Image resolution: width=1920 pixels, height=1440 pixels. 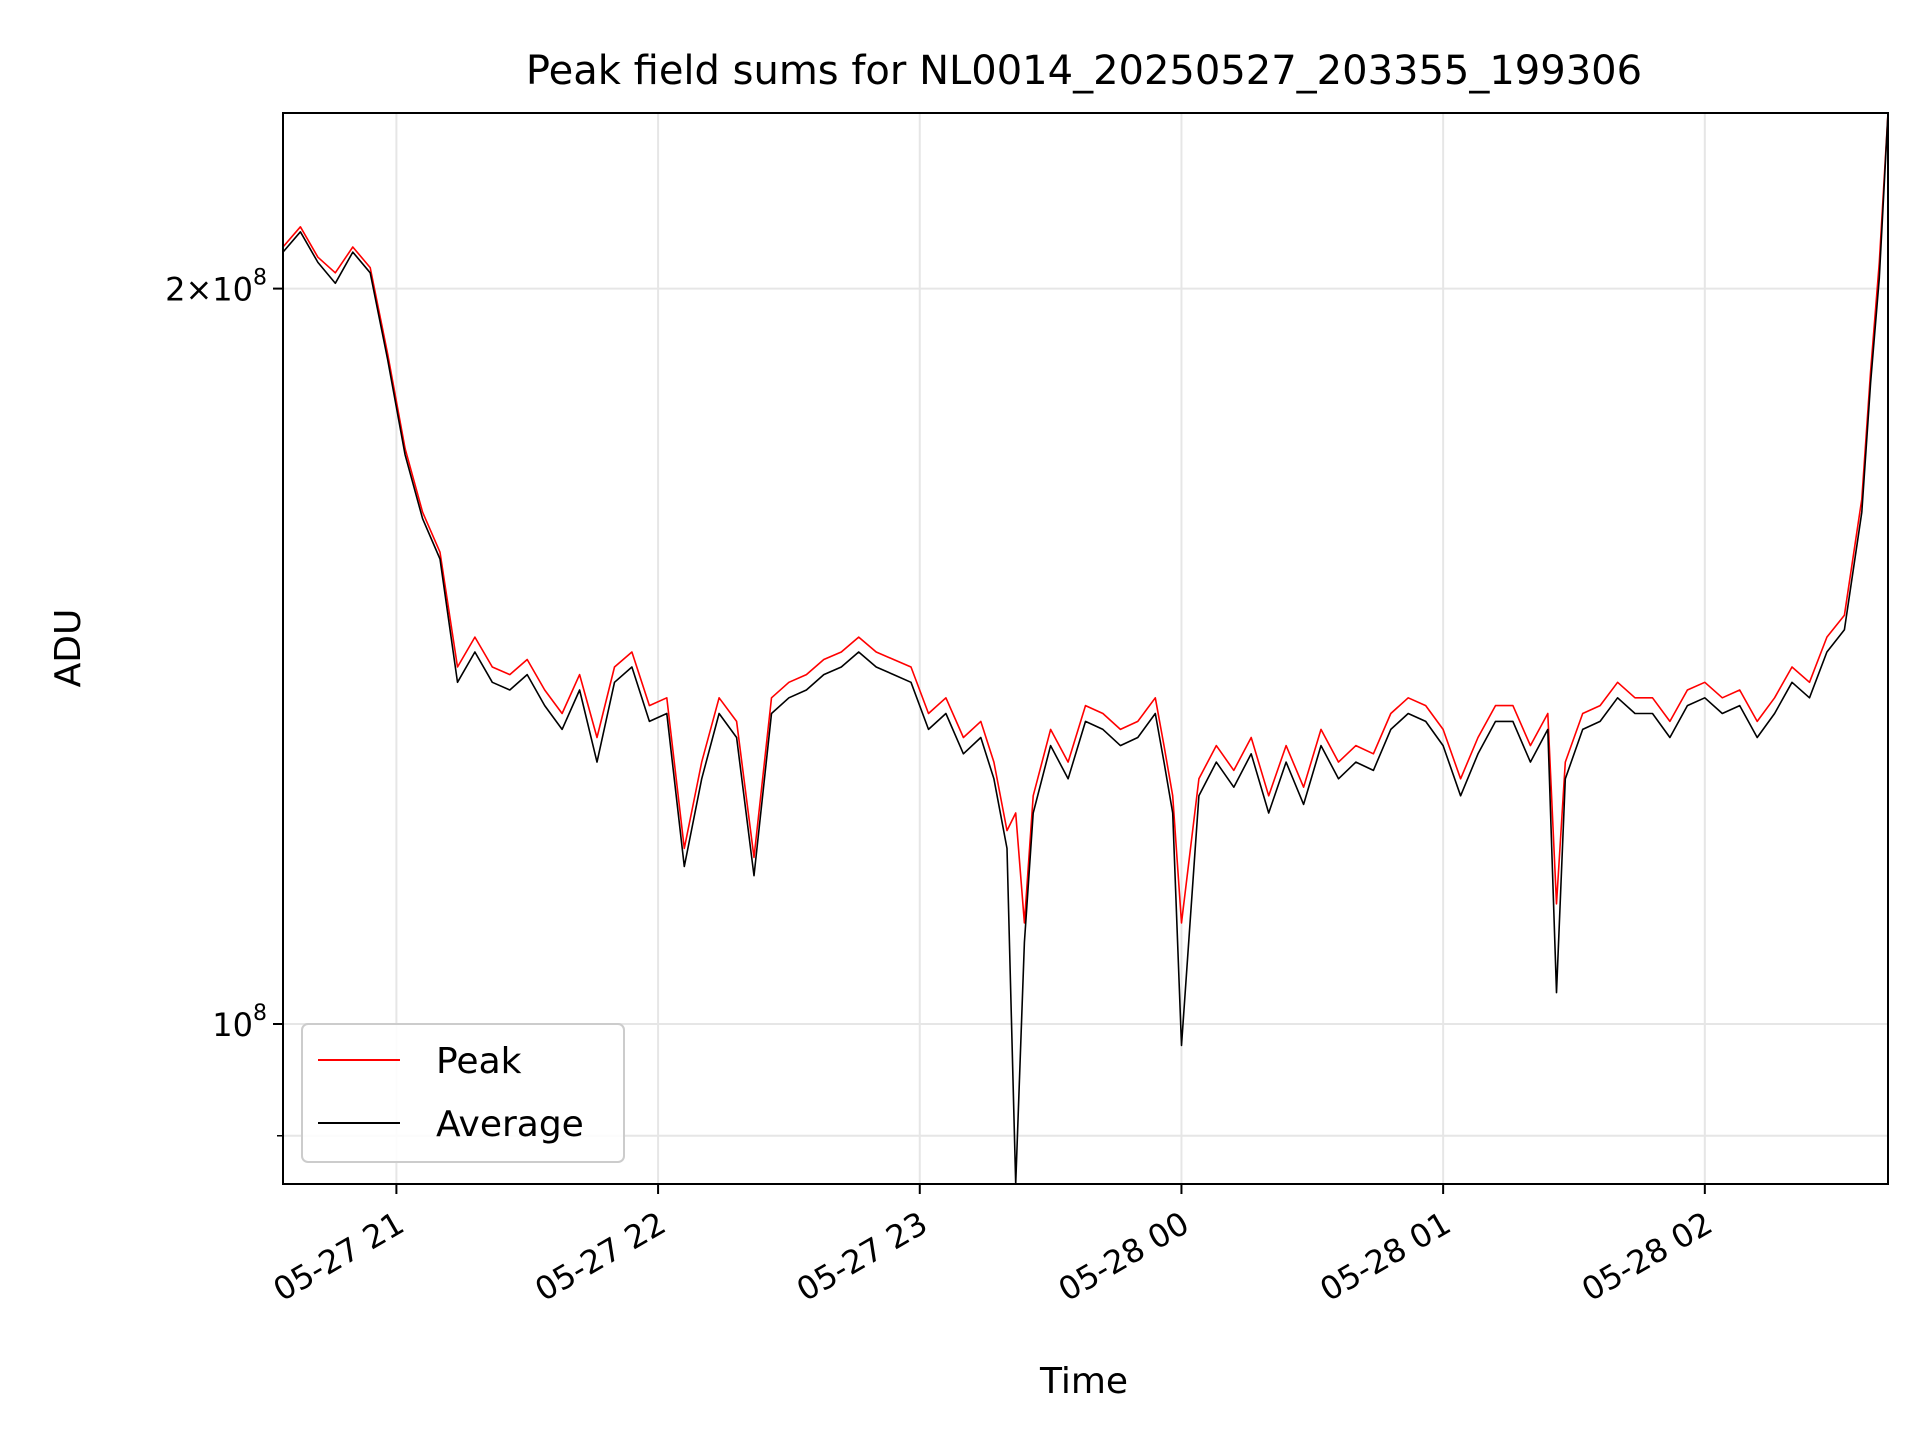 I want to click on legend-box, so click(x=463, y=1093).